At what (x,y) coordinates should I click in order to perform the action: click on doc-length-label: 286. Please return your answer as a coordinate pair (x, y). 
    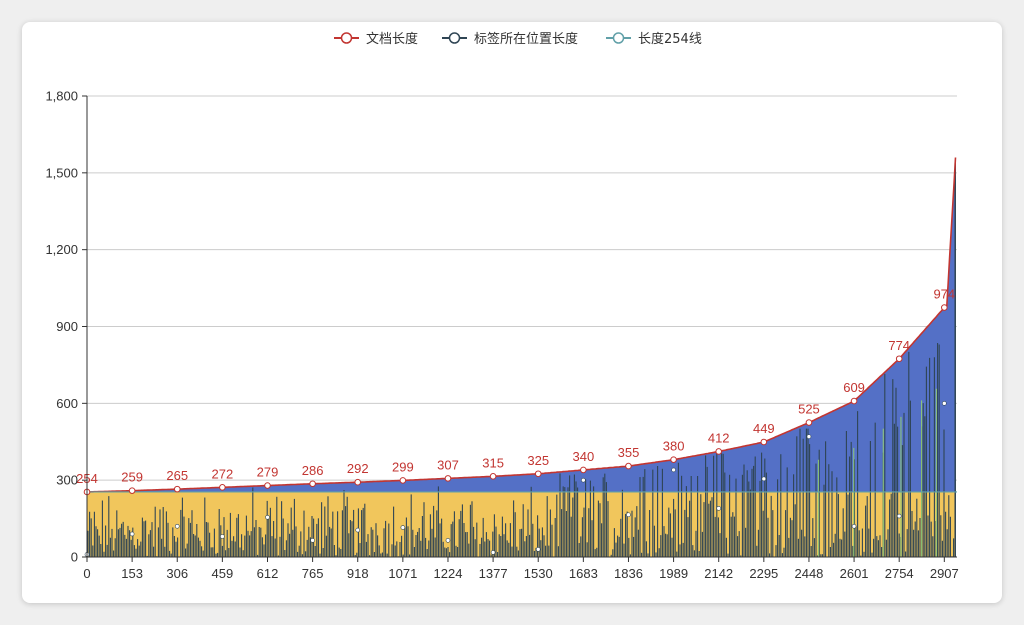
    Looking at the image, I should click on (313, 470).